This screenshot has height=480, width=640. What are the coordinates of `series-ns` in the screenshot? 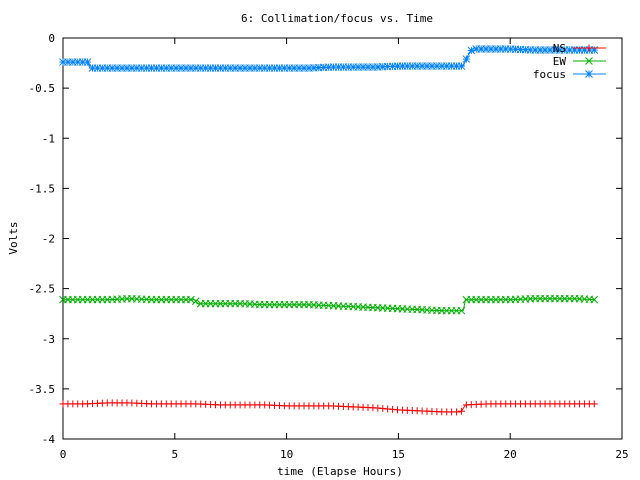 It's located at (328, 407).